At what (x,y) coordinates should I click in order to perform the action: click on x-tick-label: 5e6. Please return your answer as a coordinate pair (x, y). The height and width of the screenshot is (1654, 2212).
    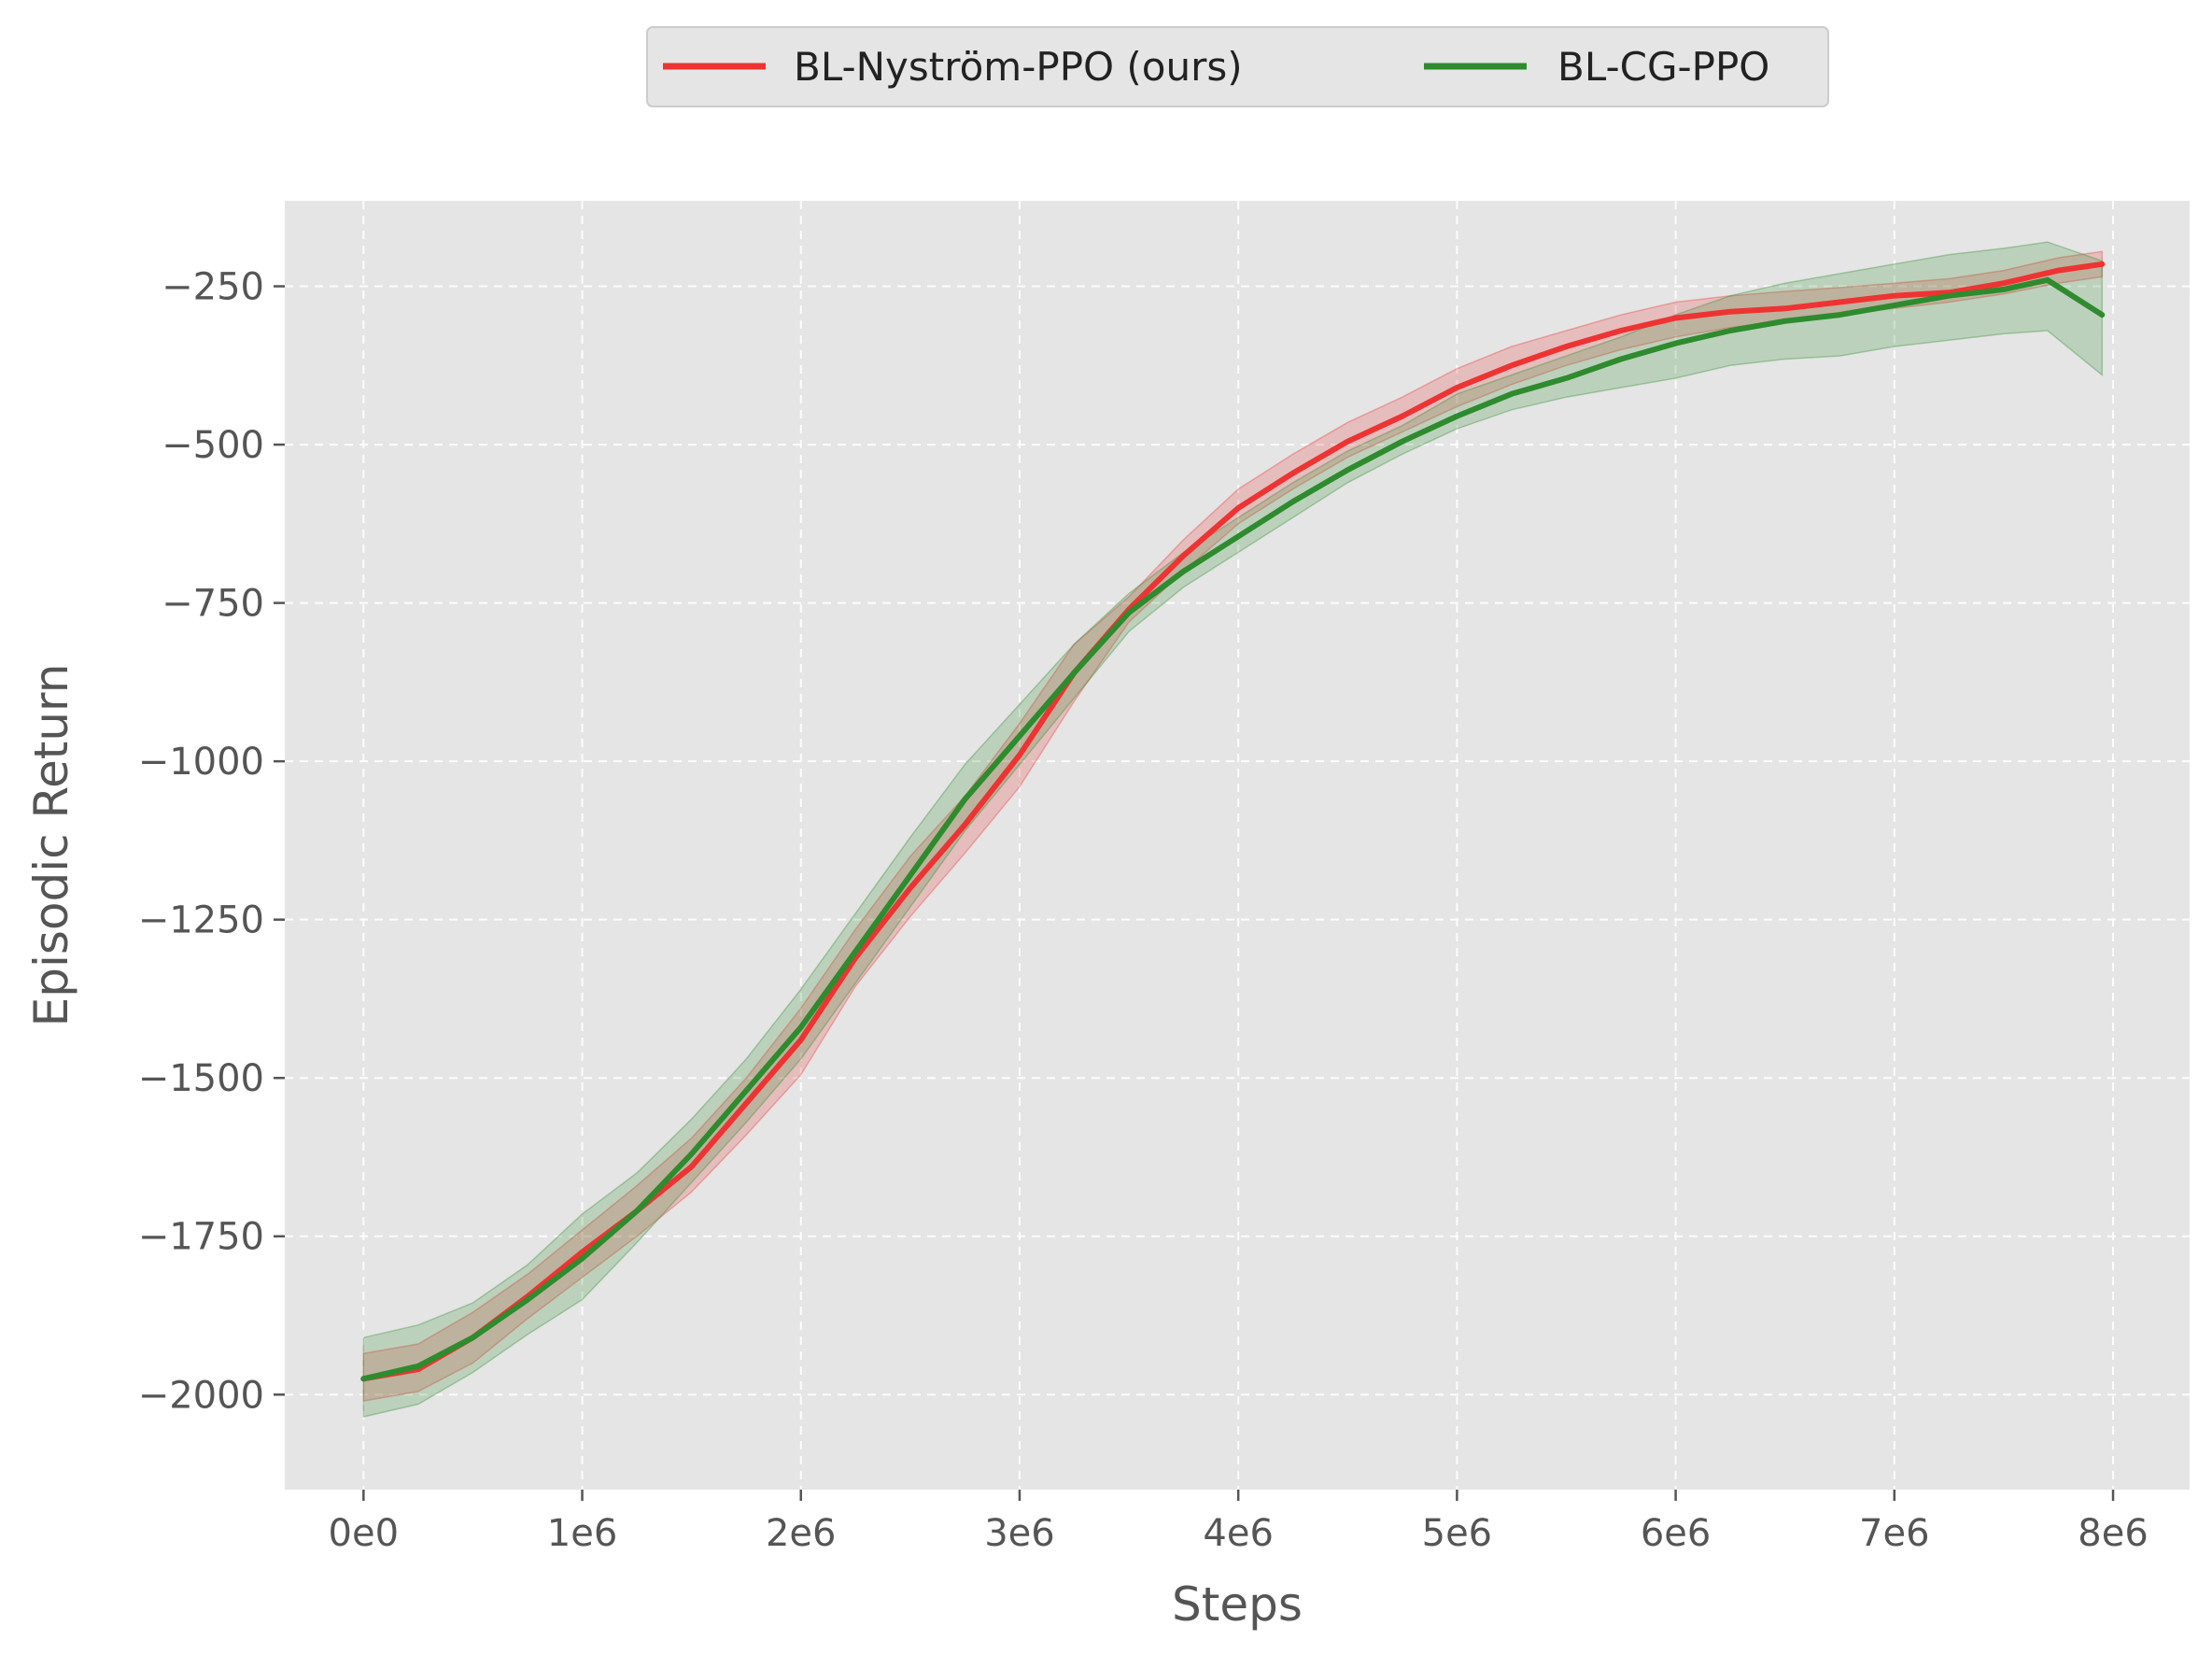
    Looking at the image, I should click on (1457, 1533).